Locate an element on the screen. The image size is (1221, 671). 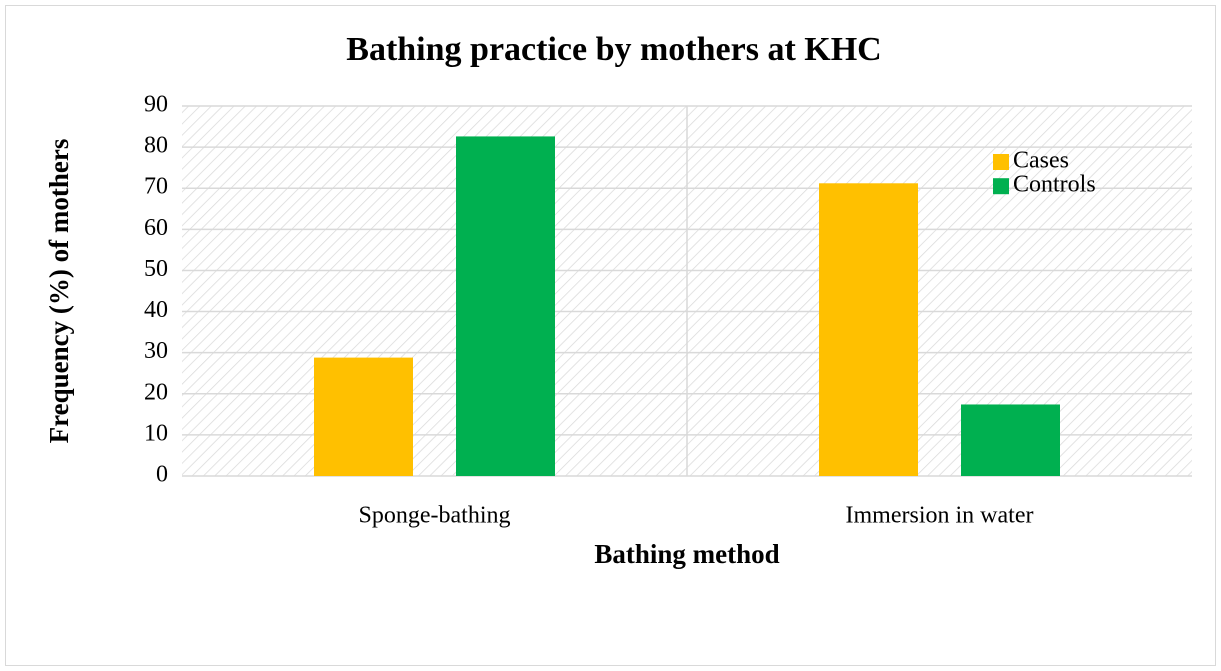
legend-label: Cases is located at coordinates (1041, 161).